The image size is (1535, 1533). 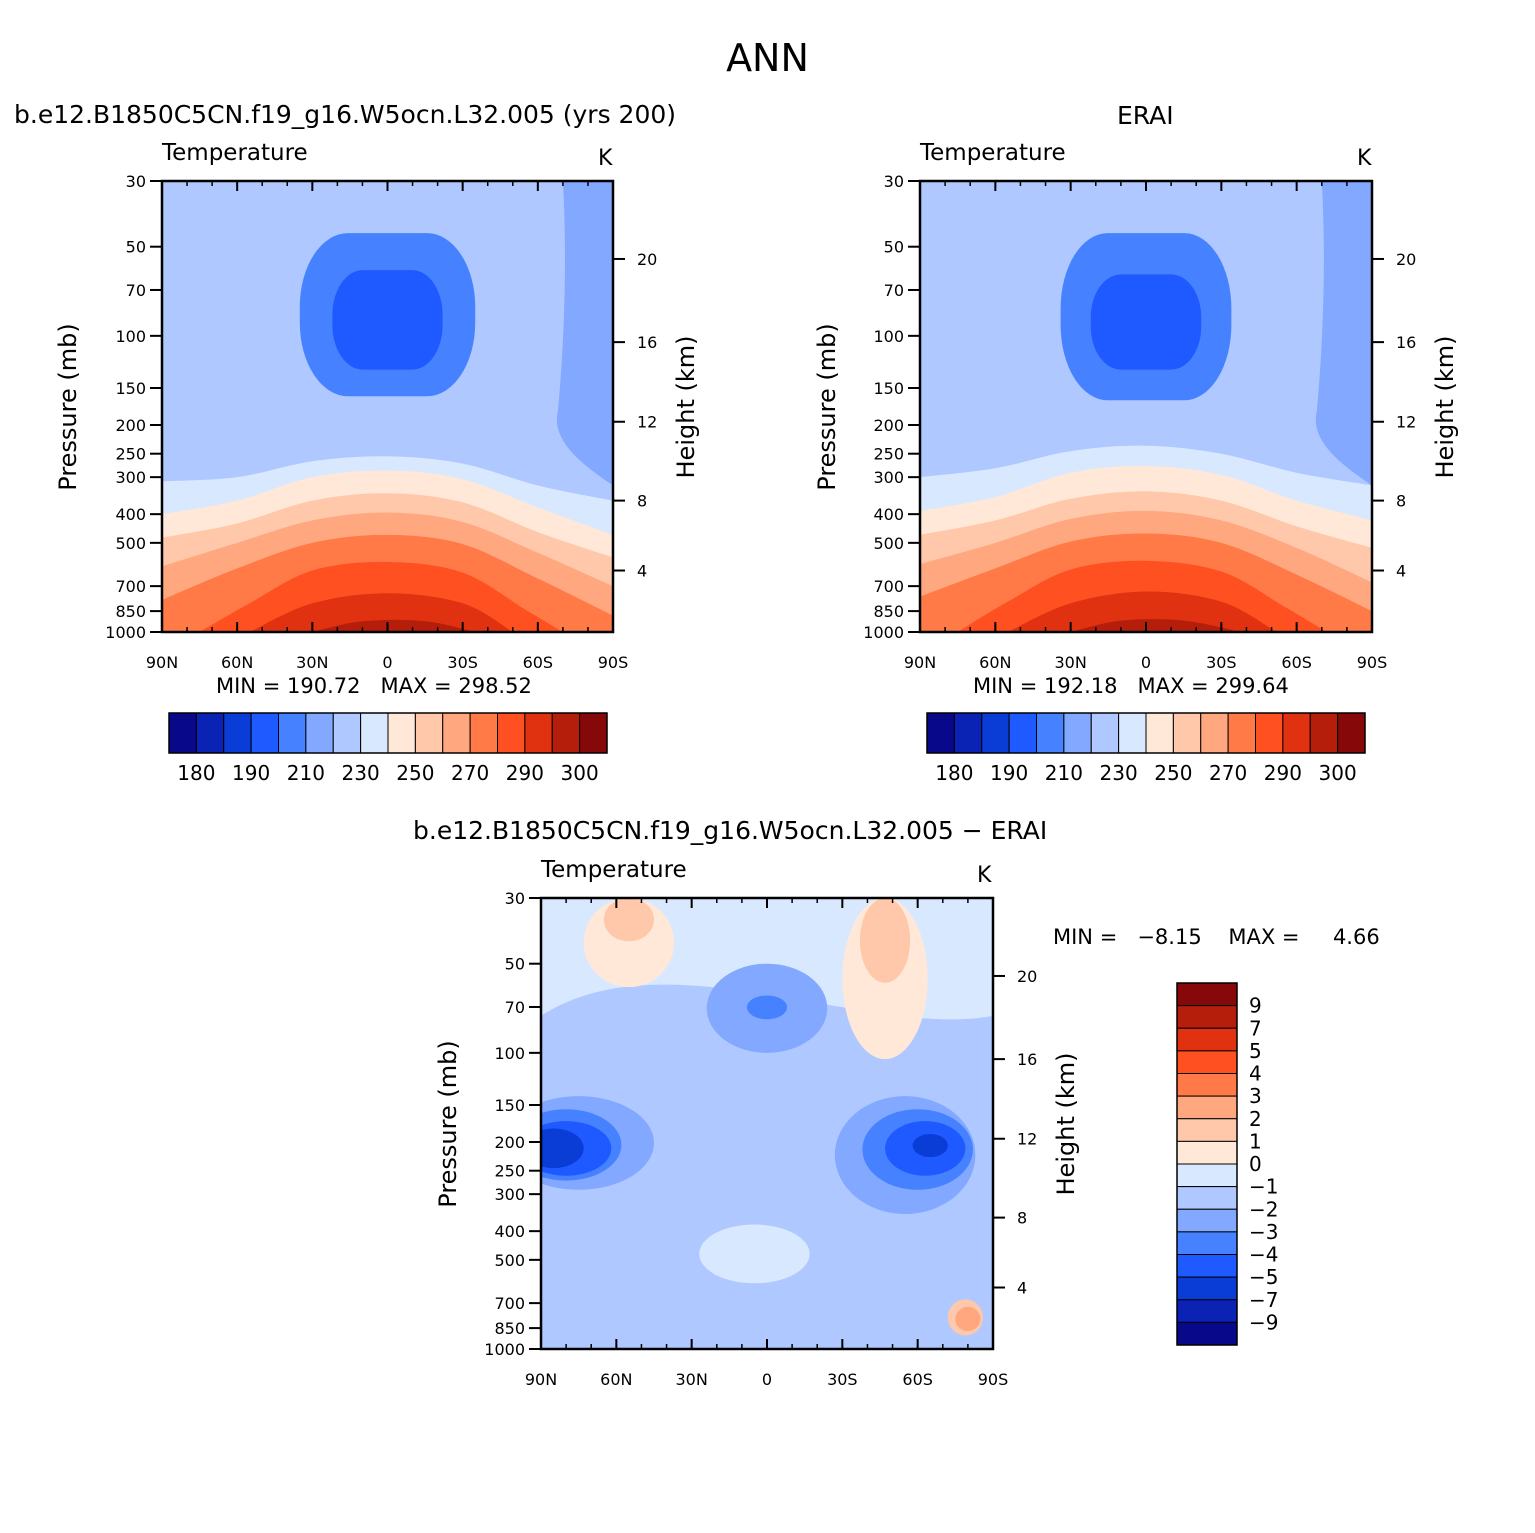 What do you see at coordinates (888, 543) in the screenshot?
I see `y-tick-label: 500` at bounding box center [888, 543].